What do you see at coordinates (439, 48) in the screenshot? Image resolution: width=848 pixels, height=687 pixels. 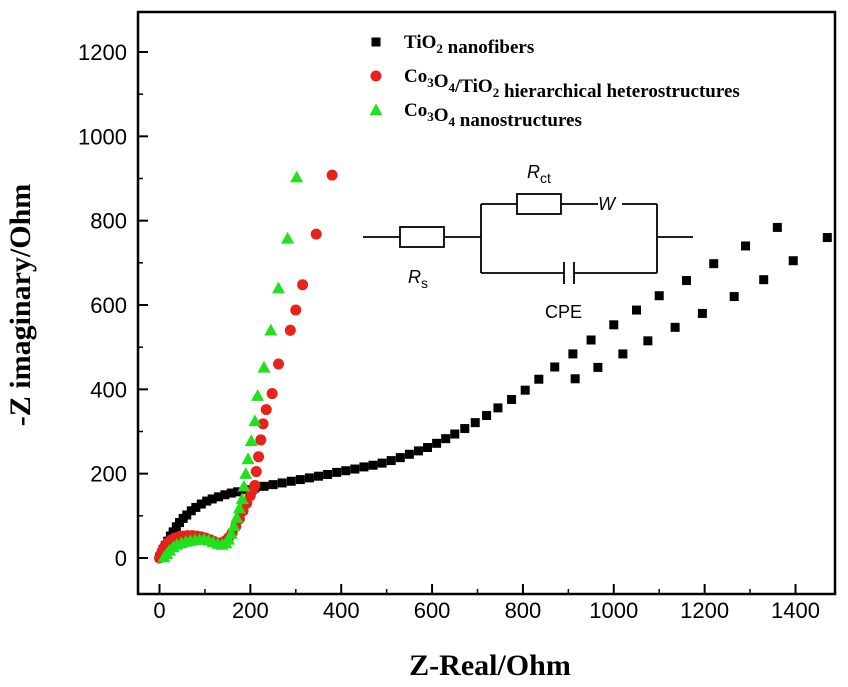 I see `legend-label-subscript: 2` at bounding box center [439, 48].